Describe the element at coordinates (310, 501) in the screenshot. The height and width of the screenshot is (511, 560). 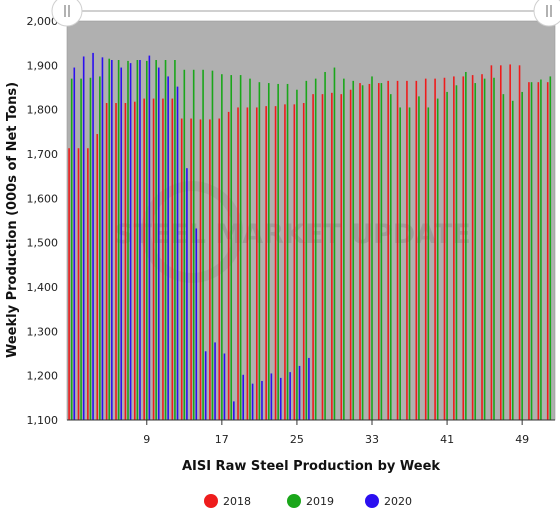
I see `legend-item-2019: 2019` at that location.